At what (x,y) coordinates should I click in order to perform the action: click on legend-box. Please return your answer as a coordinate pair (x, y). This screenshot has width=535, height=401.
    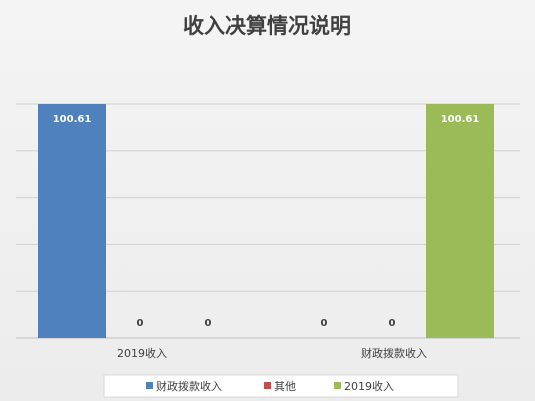
    Looking at the image, I should click on (281, 386).